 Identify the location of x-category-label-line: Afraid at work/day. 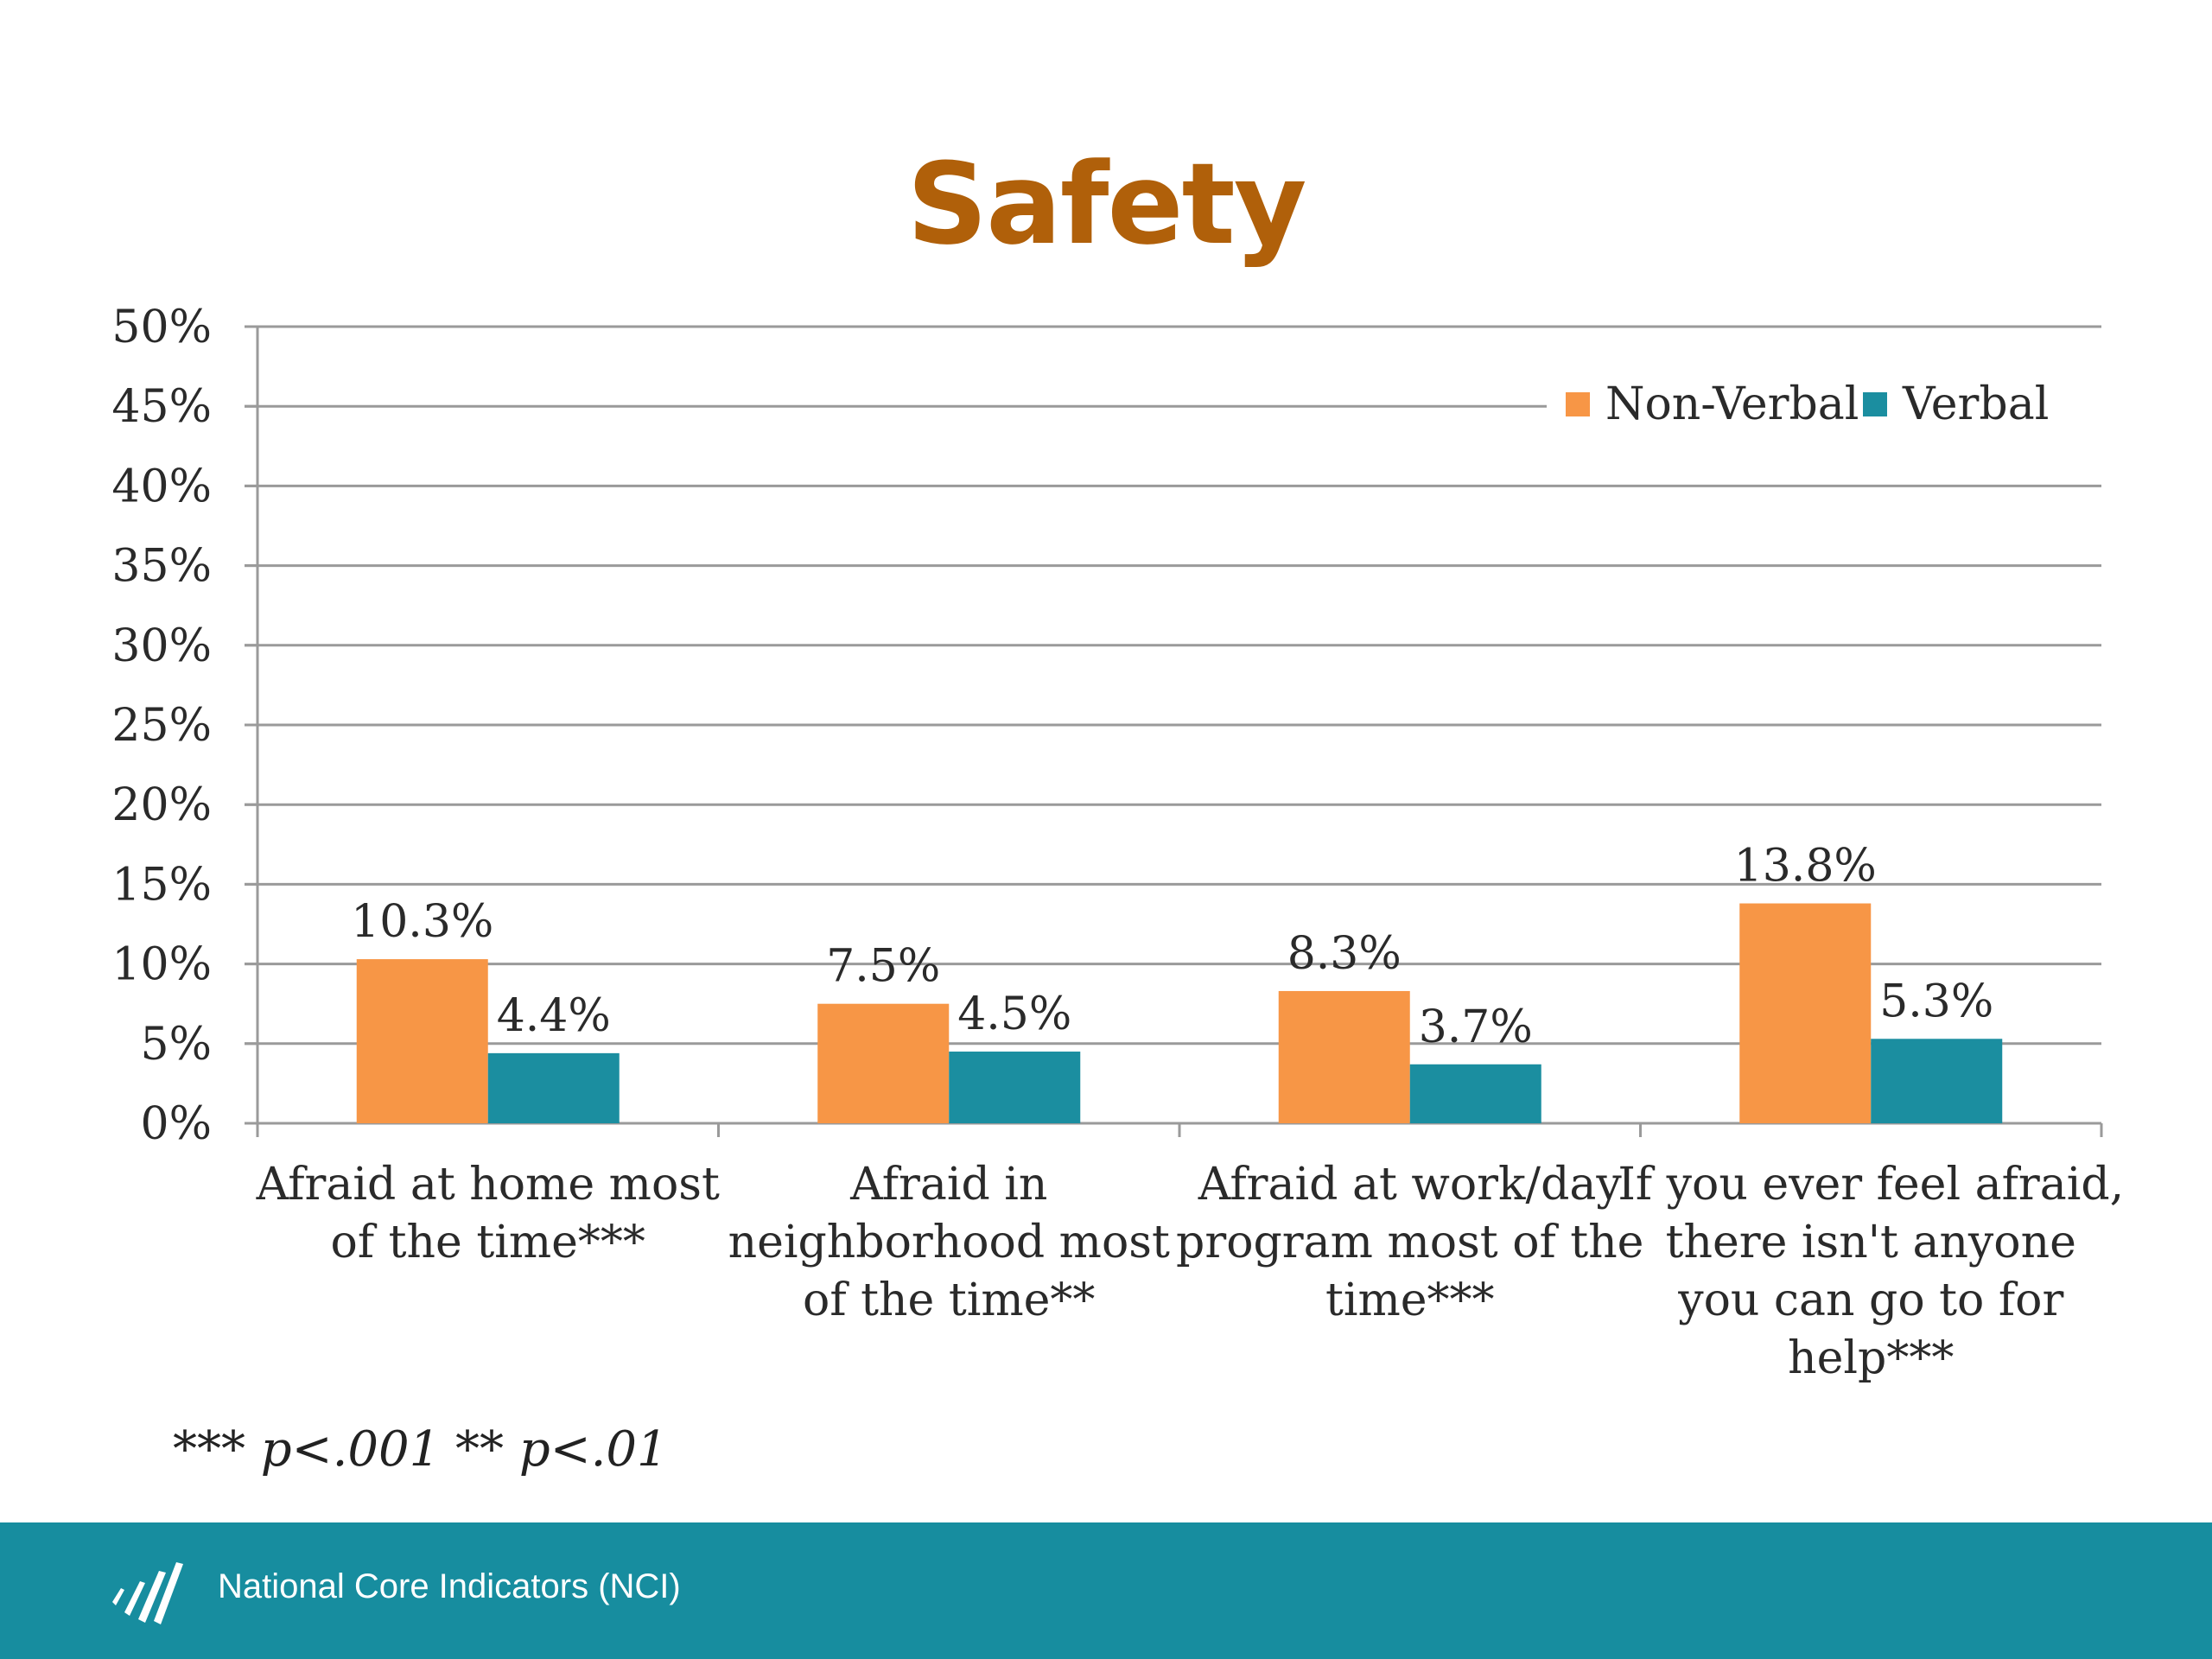
(1410, 1185).